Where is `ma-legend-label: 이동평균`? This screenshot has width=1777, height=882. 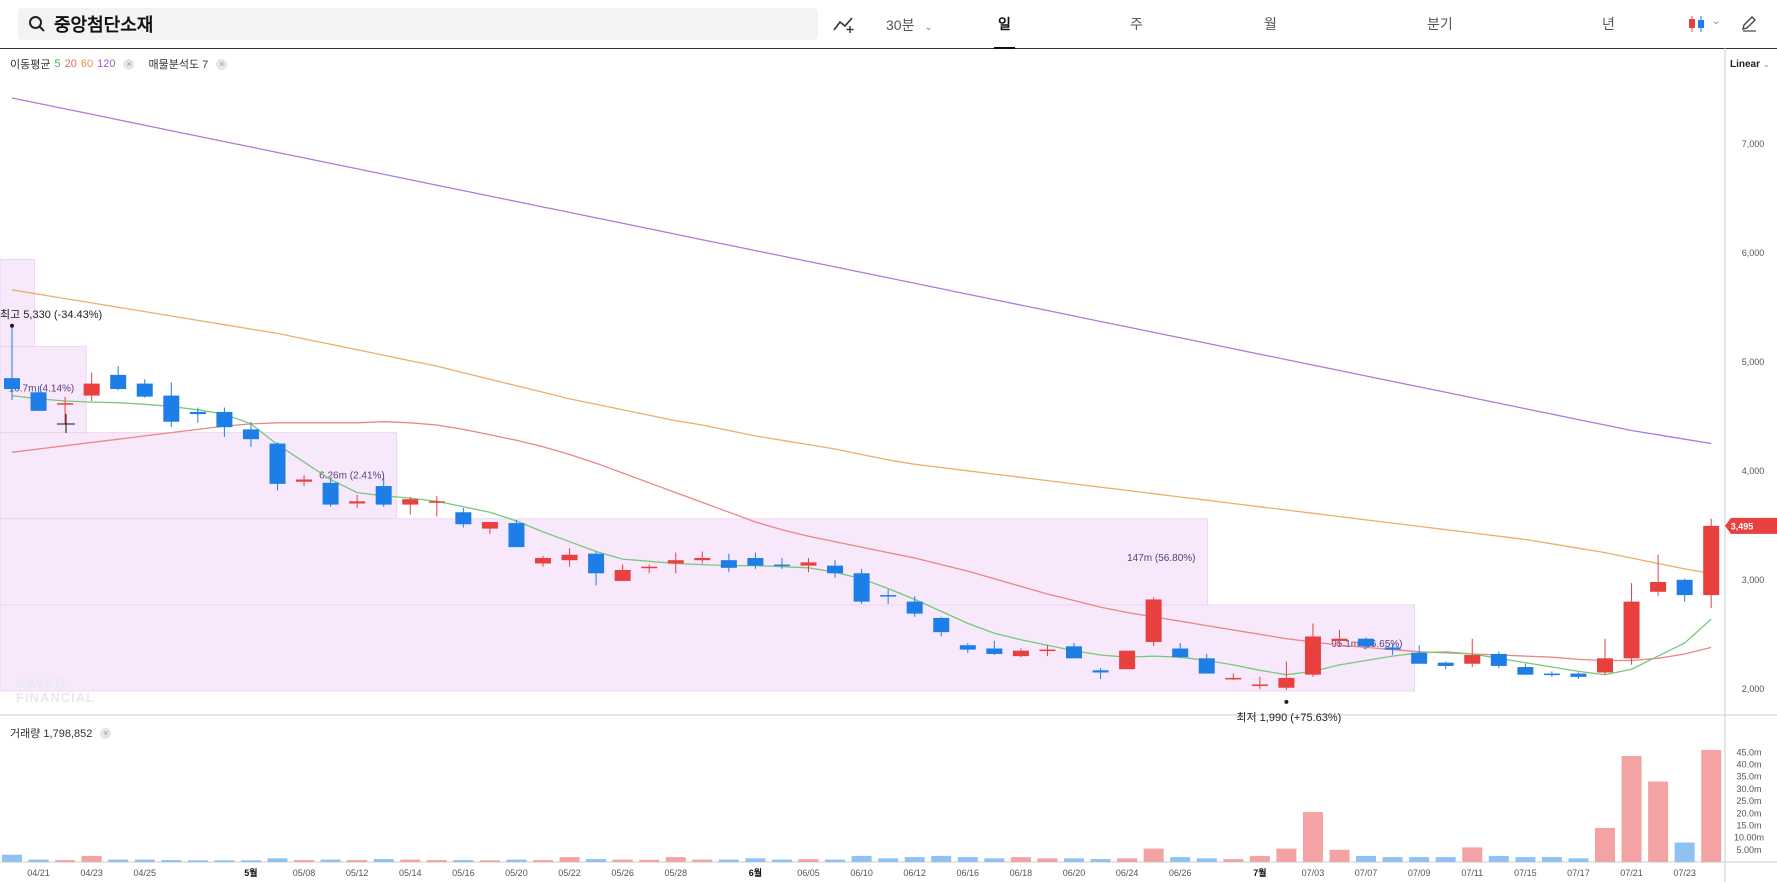 ma-legend-label: 이동평균 is located at coordinates (30, 65).